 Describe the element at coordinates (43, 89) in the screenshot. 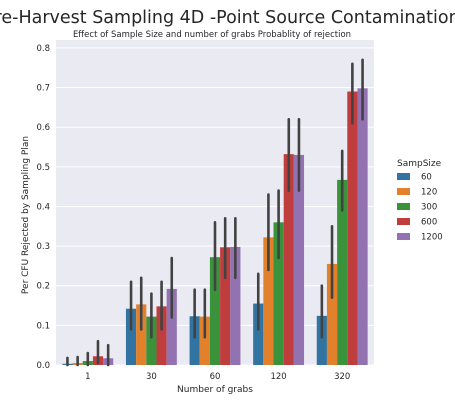

I see `y-tick-label: 0.7` at that location.